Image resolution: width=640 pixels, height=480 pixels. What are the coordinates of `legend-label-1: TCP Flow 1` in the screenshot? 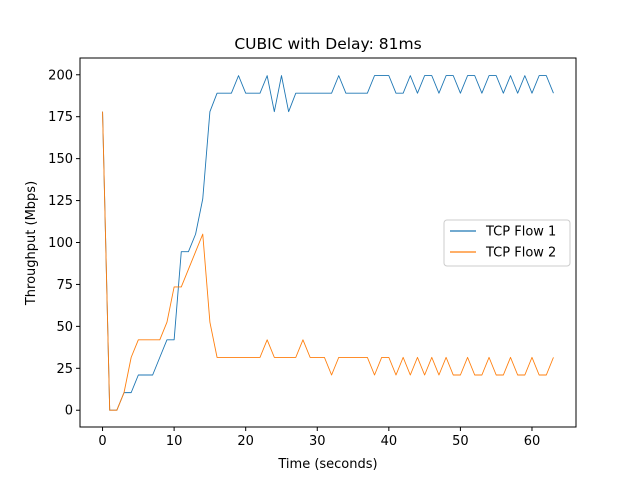 It's located at (520, 232).